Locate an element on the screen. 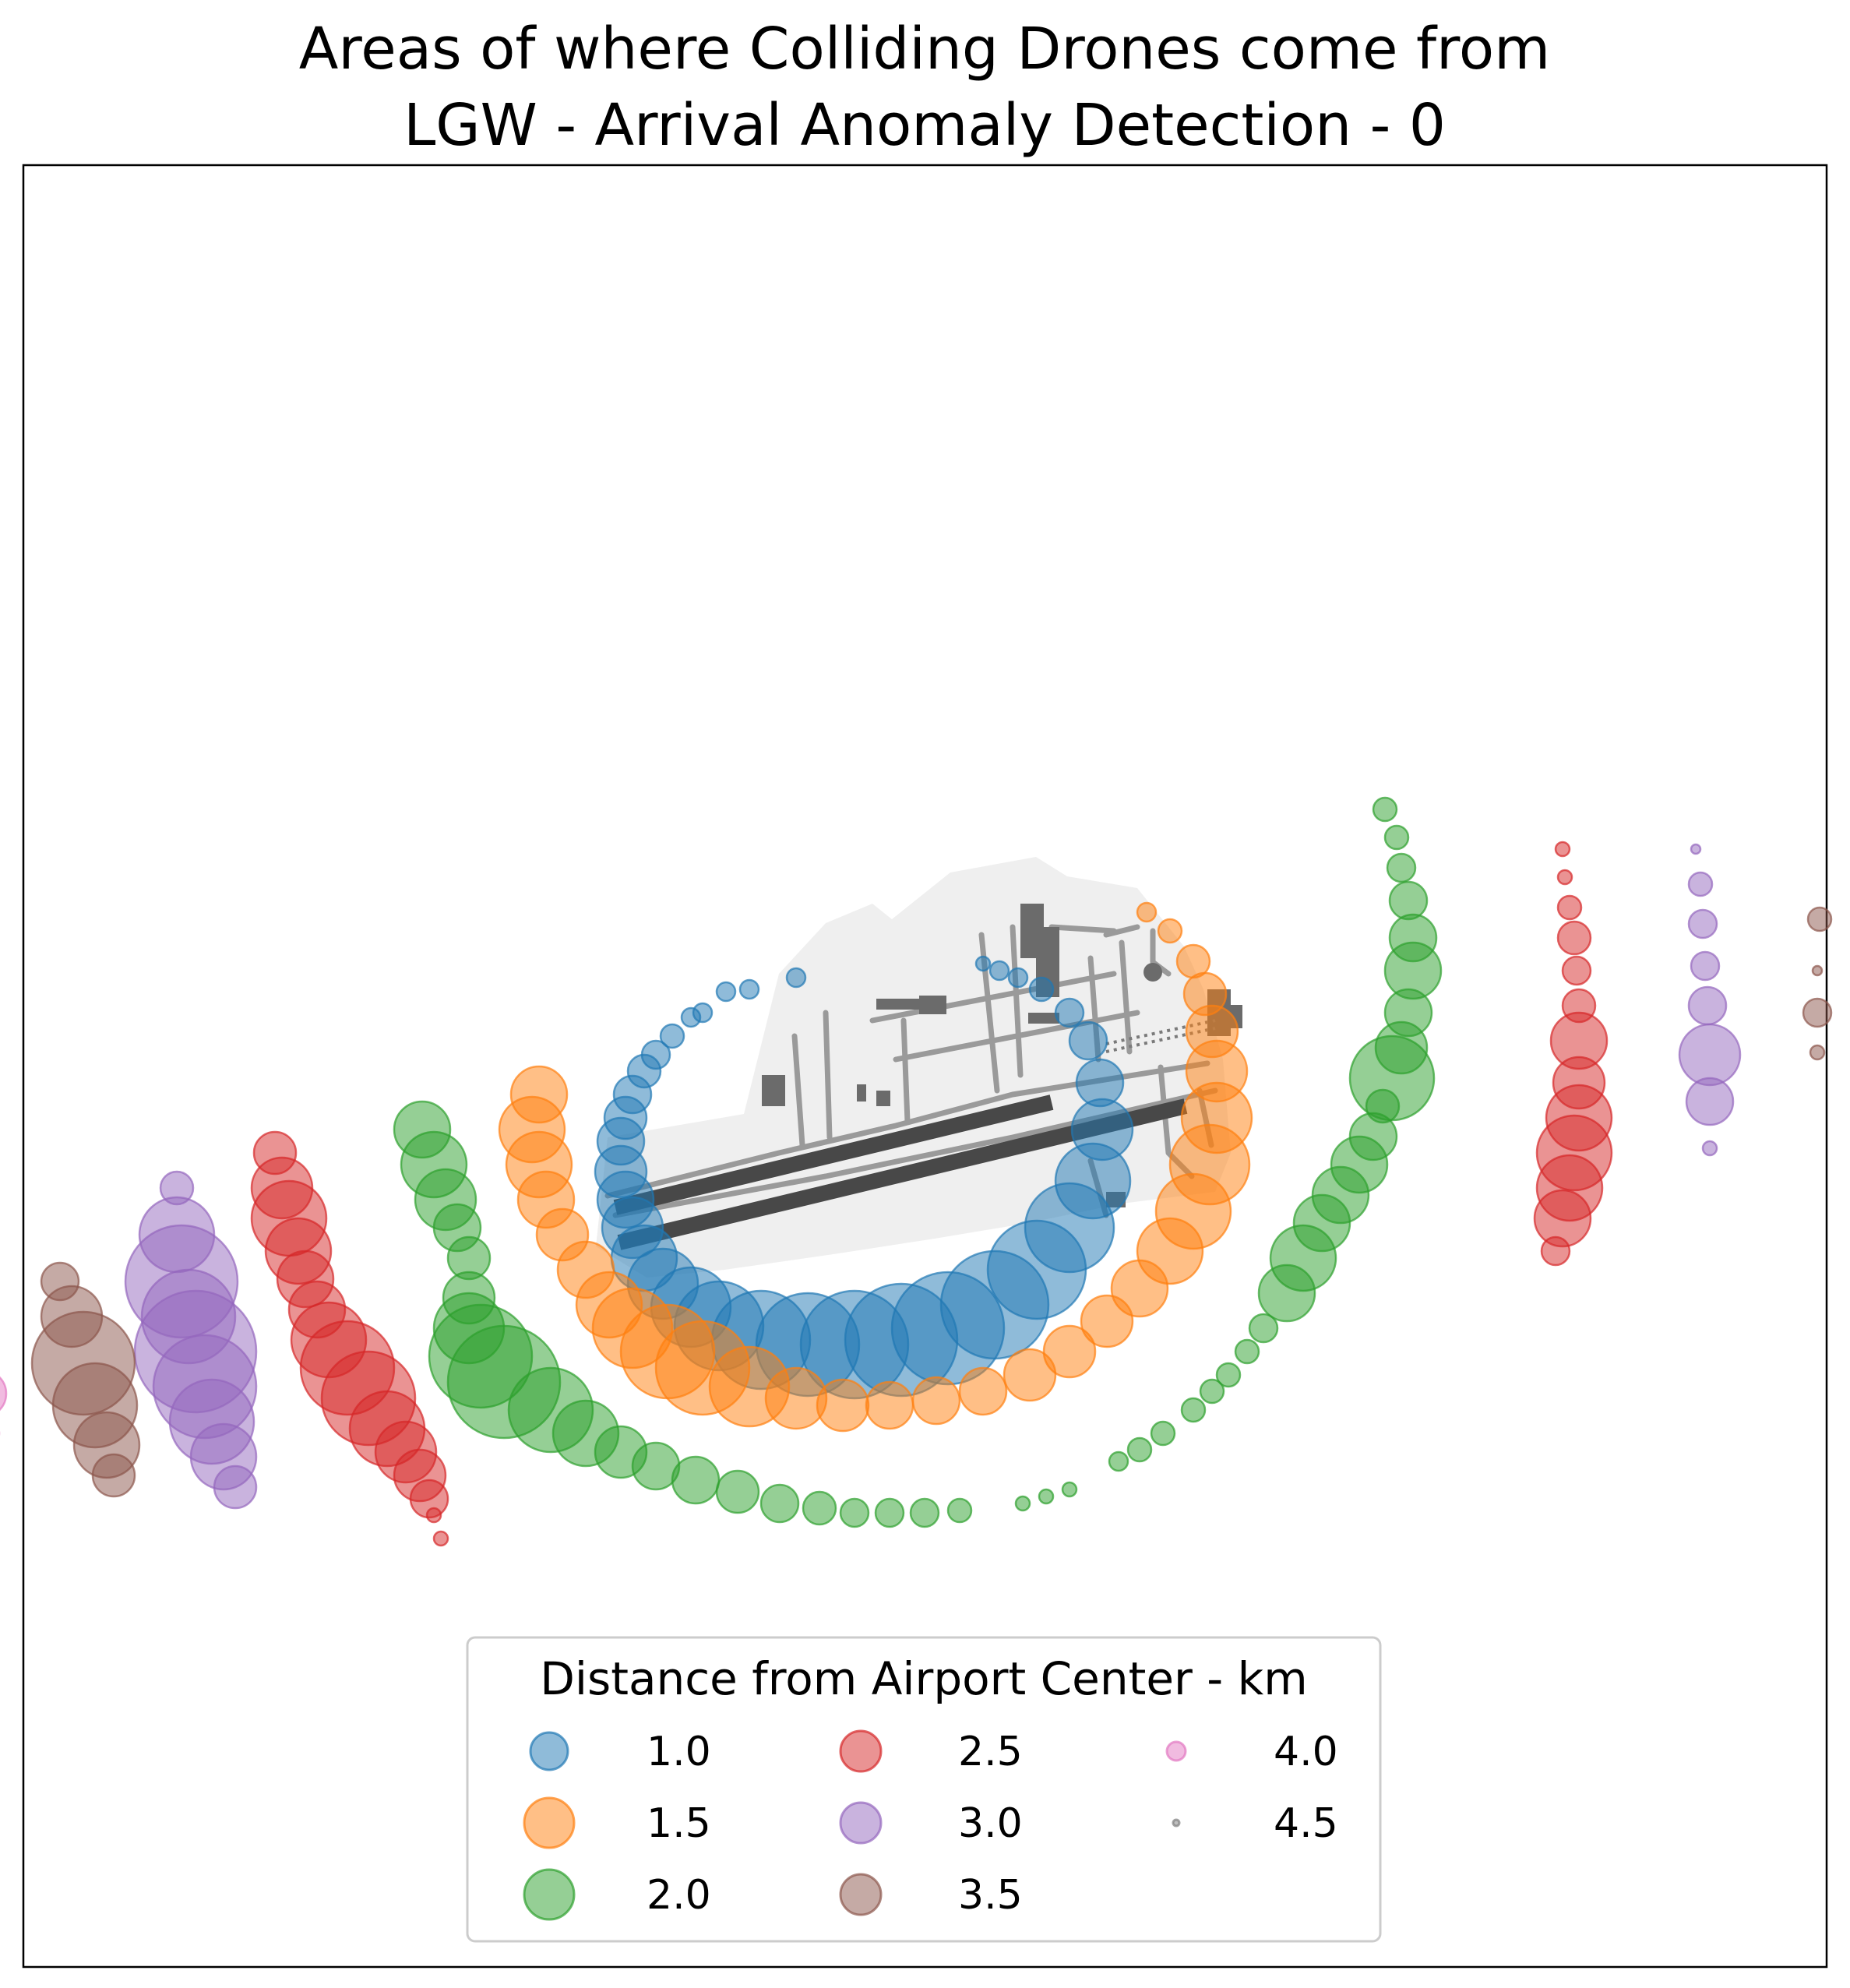 This screenshot has width=1850, height=1988. airport-pier-markings is located at coordinates (1160, 1036).